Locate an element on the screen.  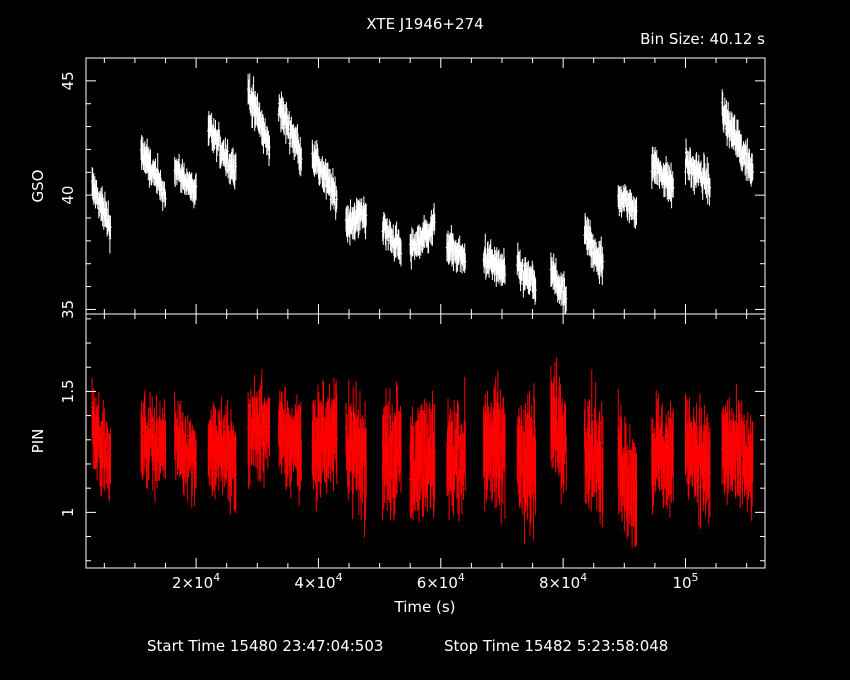
stop-time-label: Stop Time 15482 5:23:58:048 is located at coordinates (556, 646).